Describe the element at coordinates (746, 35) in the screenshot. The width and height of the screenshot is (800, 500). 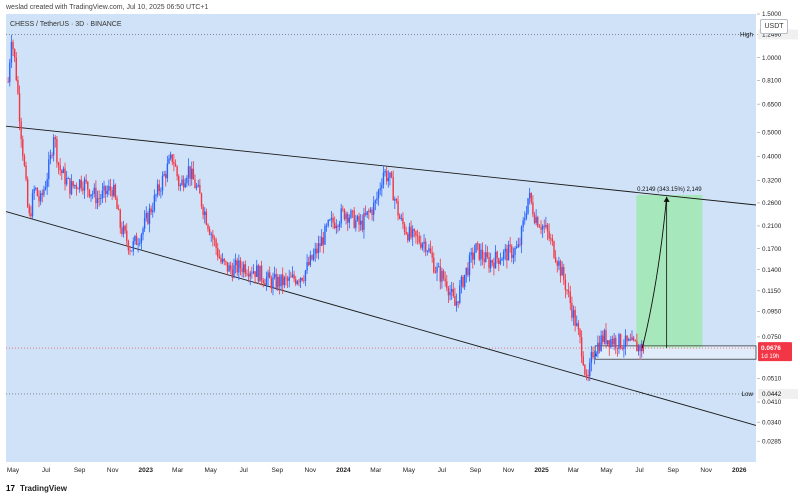
I see `high-label: High` at that location.